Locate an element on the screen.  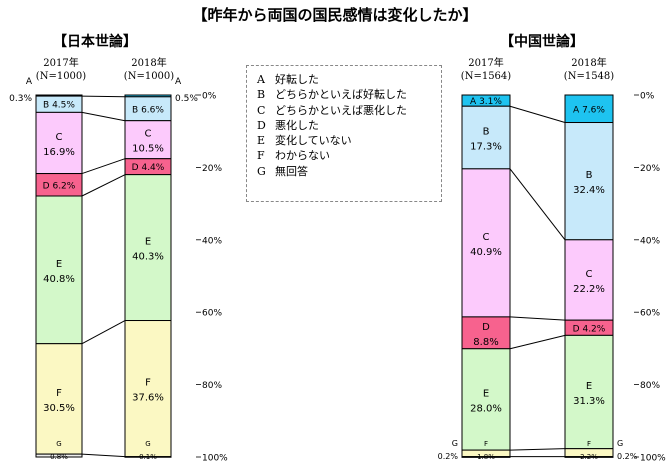
bar-segment-cn-0-D is located at coordinates (486, 333).